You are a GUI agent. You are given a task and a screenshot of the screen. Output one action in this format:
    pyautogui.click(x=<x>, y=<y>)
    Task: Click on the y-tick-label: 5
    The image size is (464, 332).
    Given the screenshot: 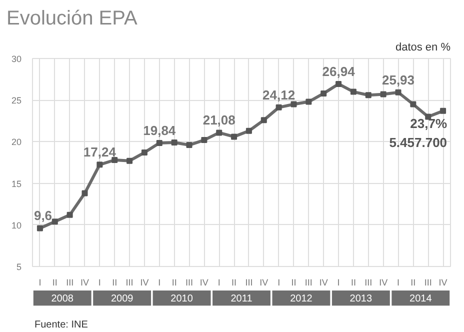 What is the action you would take?
    pyautogui.click(x=19, y=267)
    